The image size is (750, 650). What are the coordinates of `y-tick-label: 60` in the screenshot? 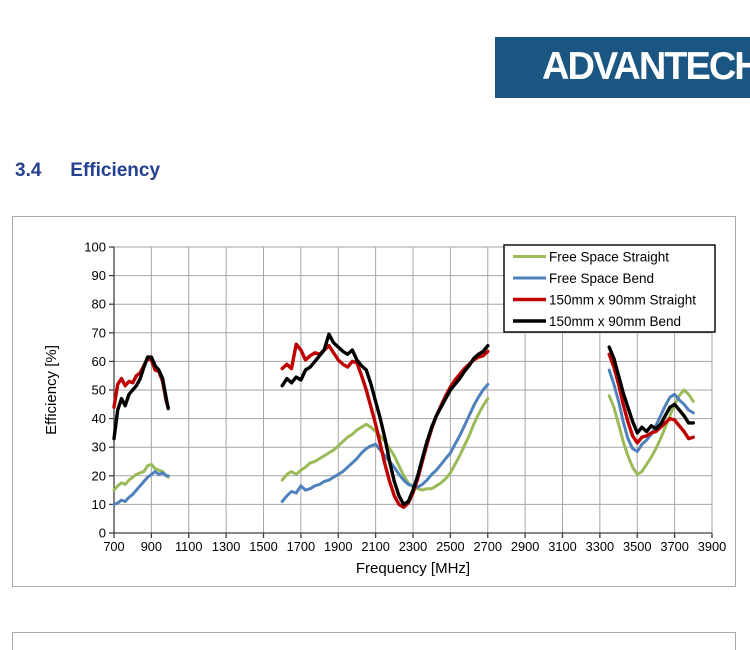 It's located at (99, 361).